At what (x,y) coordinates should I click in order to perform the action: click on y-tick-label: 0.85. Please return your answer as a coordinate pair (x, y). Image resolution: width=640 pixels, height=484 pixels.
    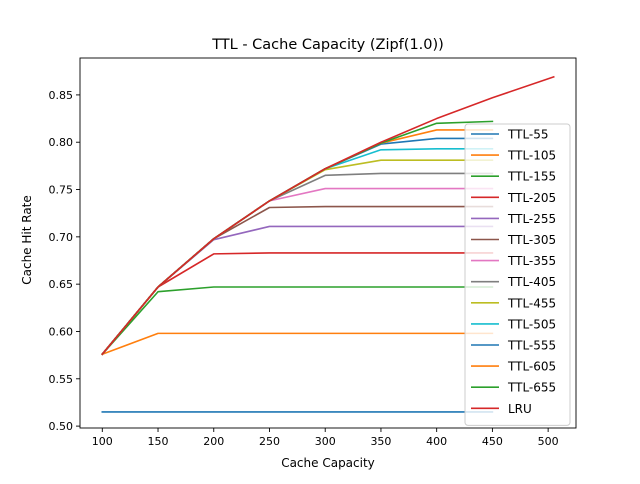
    Looking at the image, I should click on (61, 95).